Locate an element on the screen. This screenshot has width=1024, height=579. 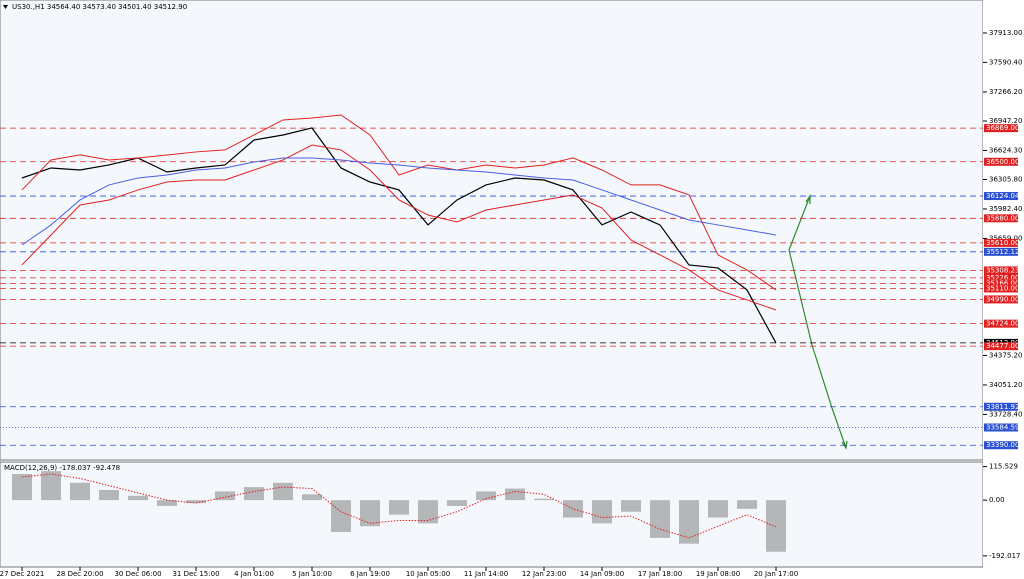
menu-arrow is located at coordinates (5, 7).